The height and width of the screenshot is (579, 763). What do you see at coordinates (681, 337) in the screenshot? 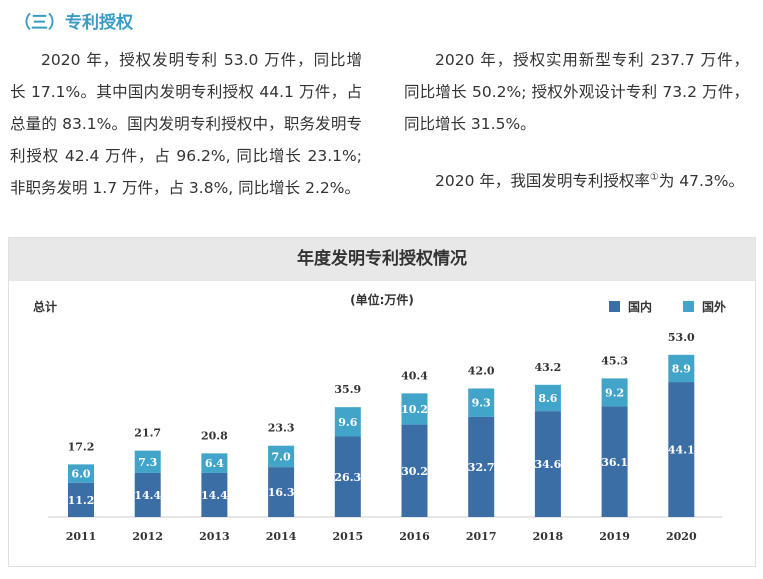
I see `total-value-label: 53.0` at bounding box center [681, 337].